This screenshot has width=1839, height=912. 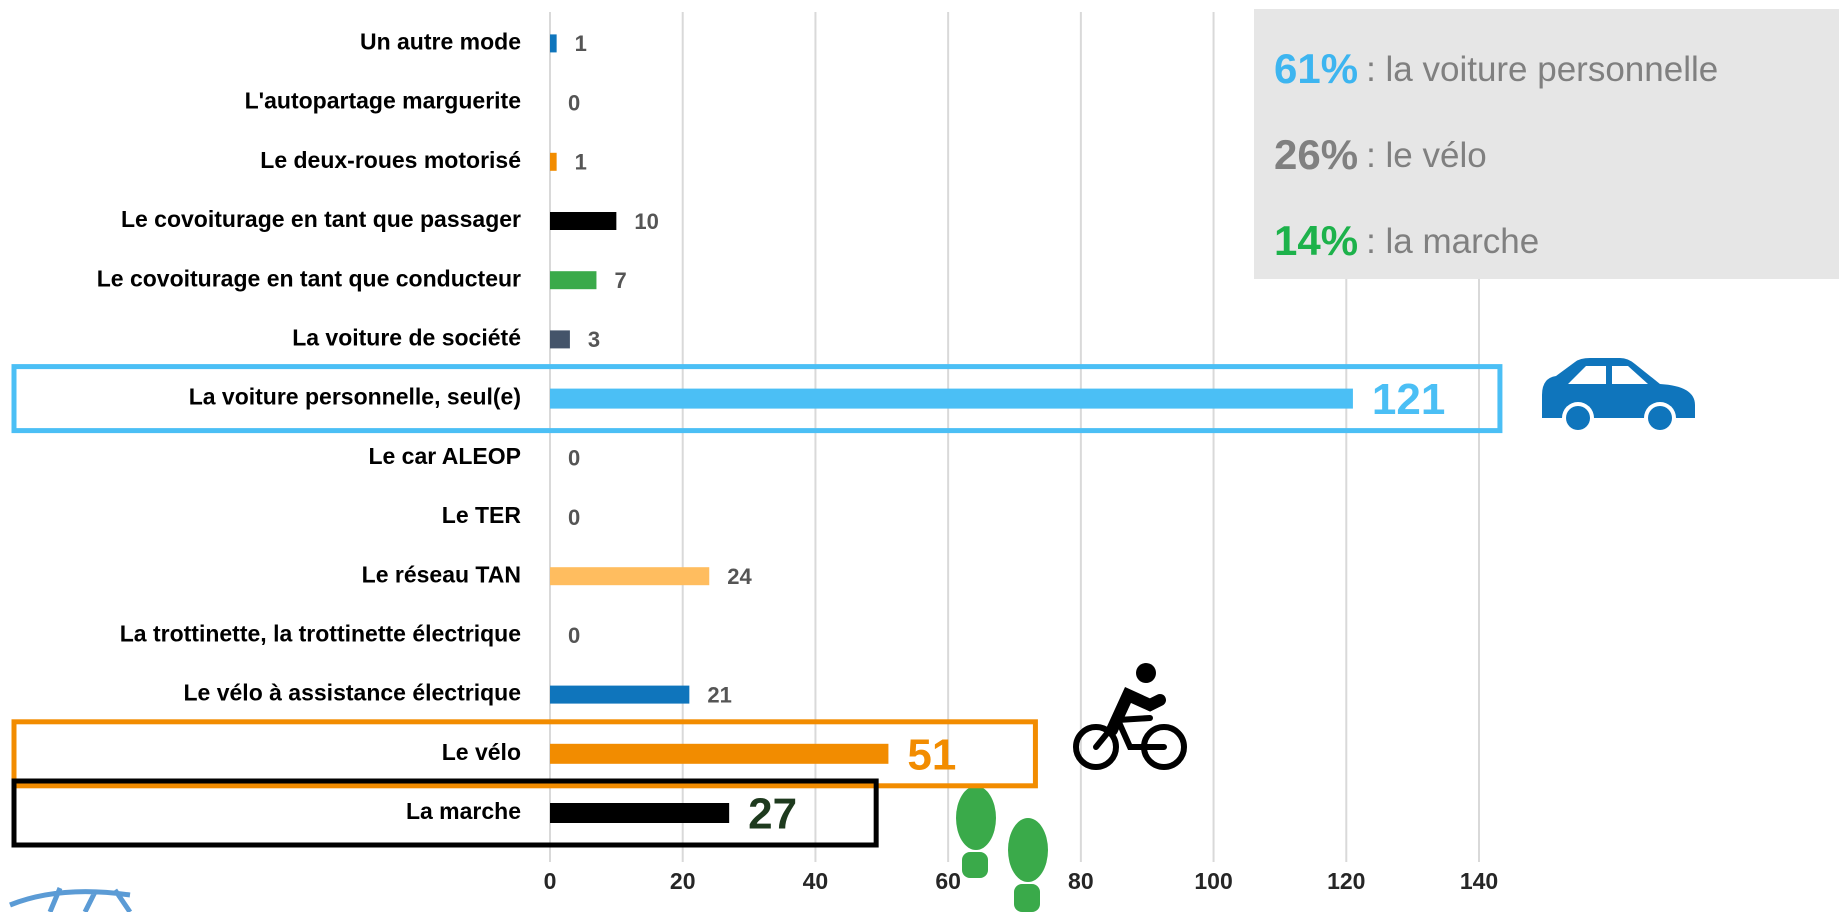 I want to click on value-label: 51, so click(x=931, y=754).